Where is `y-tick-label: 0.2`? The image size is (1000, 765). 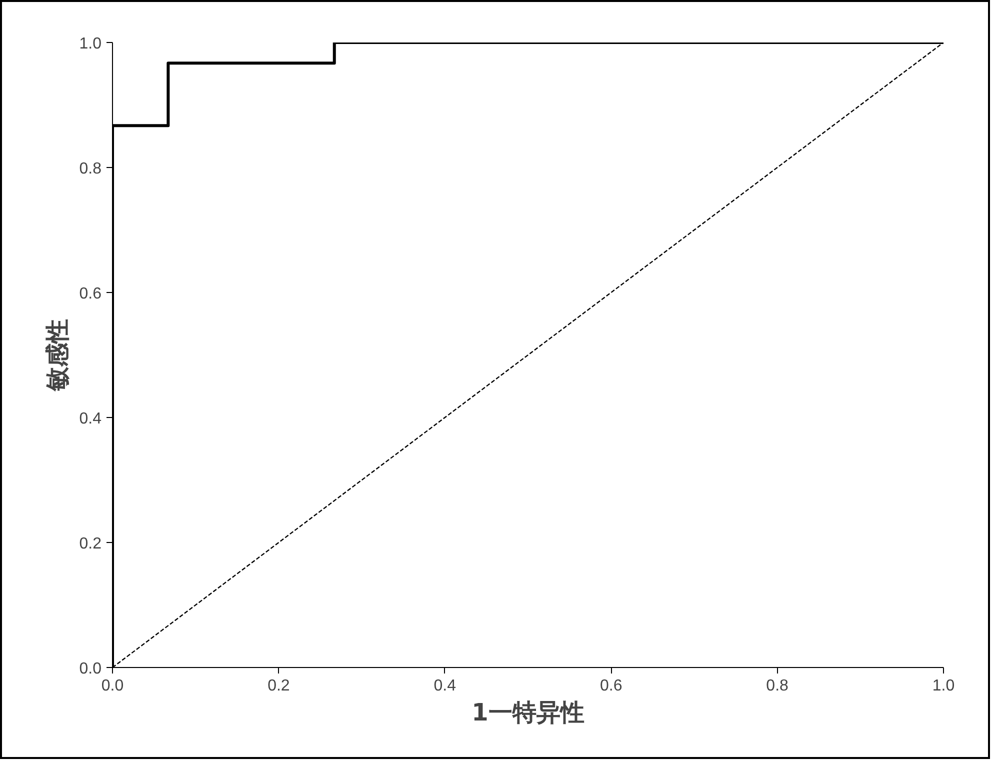 y-tick-label: 0.2 is located at coordinates (90, 544).